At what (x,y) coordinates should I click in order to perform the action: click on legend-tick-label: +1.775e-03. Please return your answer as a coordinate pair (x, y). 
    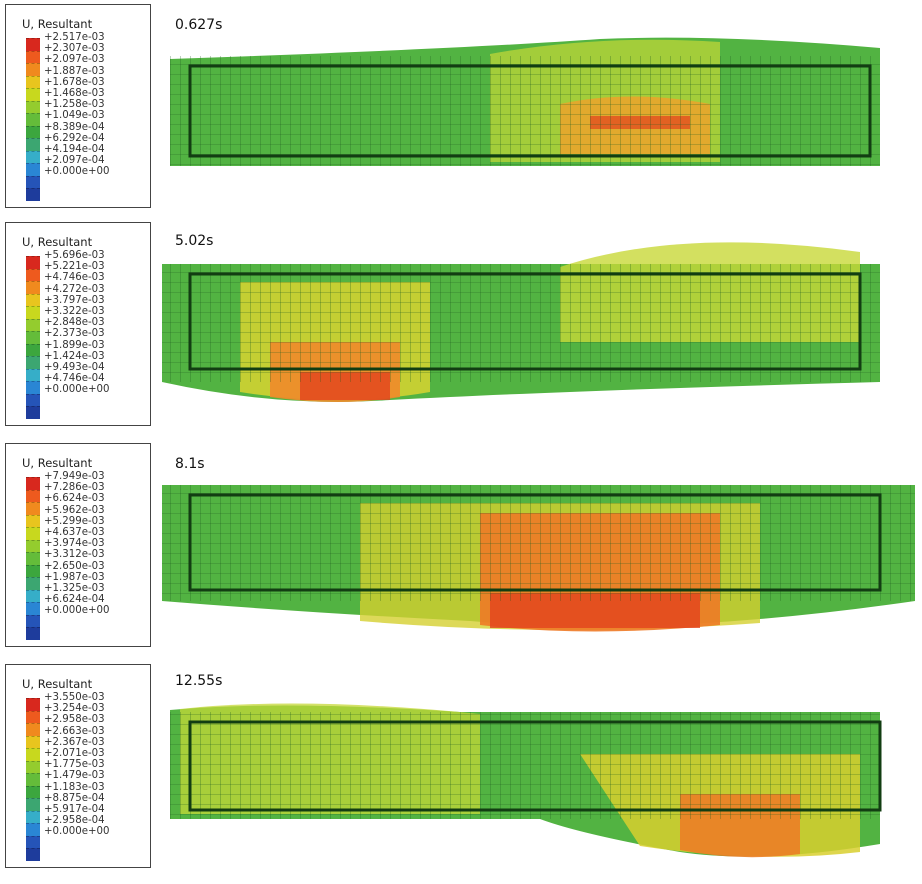
    Looking at the image, I should click on (74, 765).